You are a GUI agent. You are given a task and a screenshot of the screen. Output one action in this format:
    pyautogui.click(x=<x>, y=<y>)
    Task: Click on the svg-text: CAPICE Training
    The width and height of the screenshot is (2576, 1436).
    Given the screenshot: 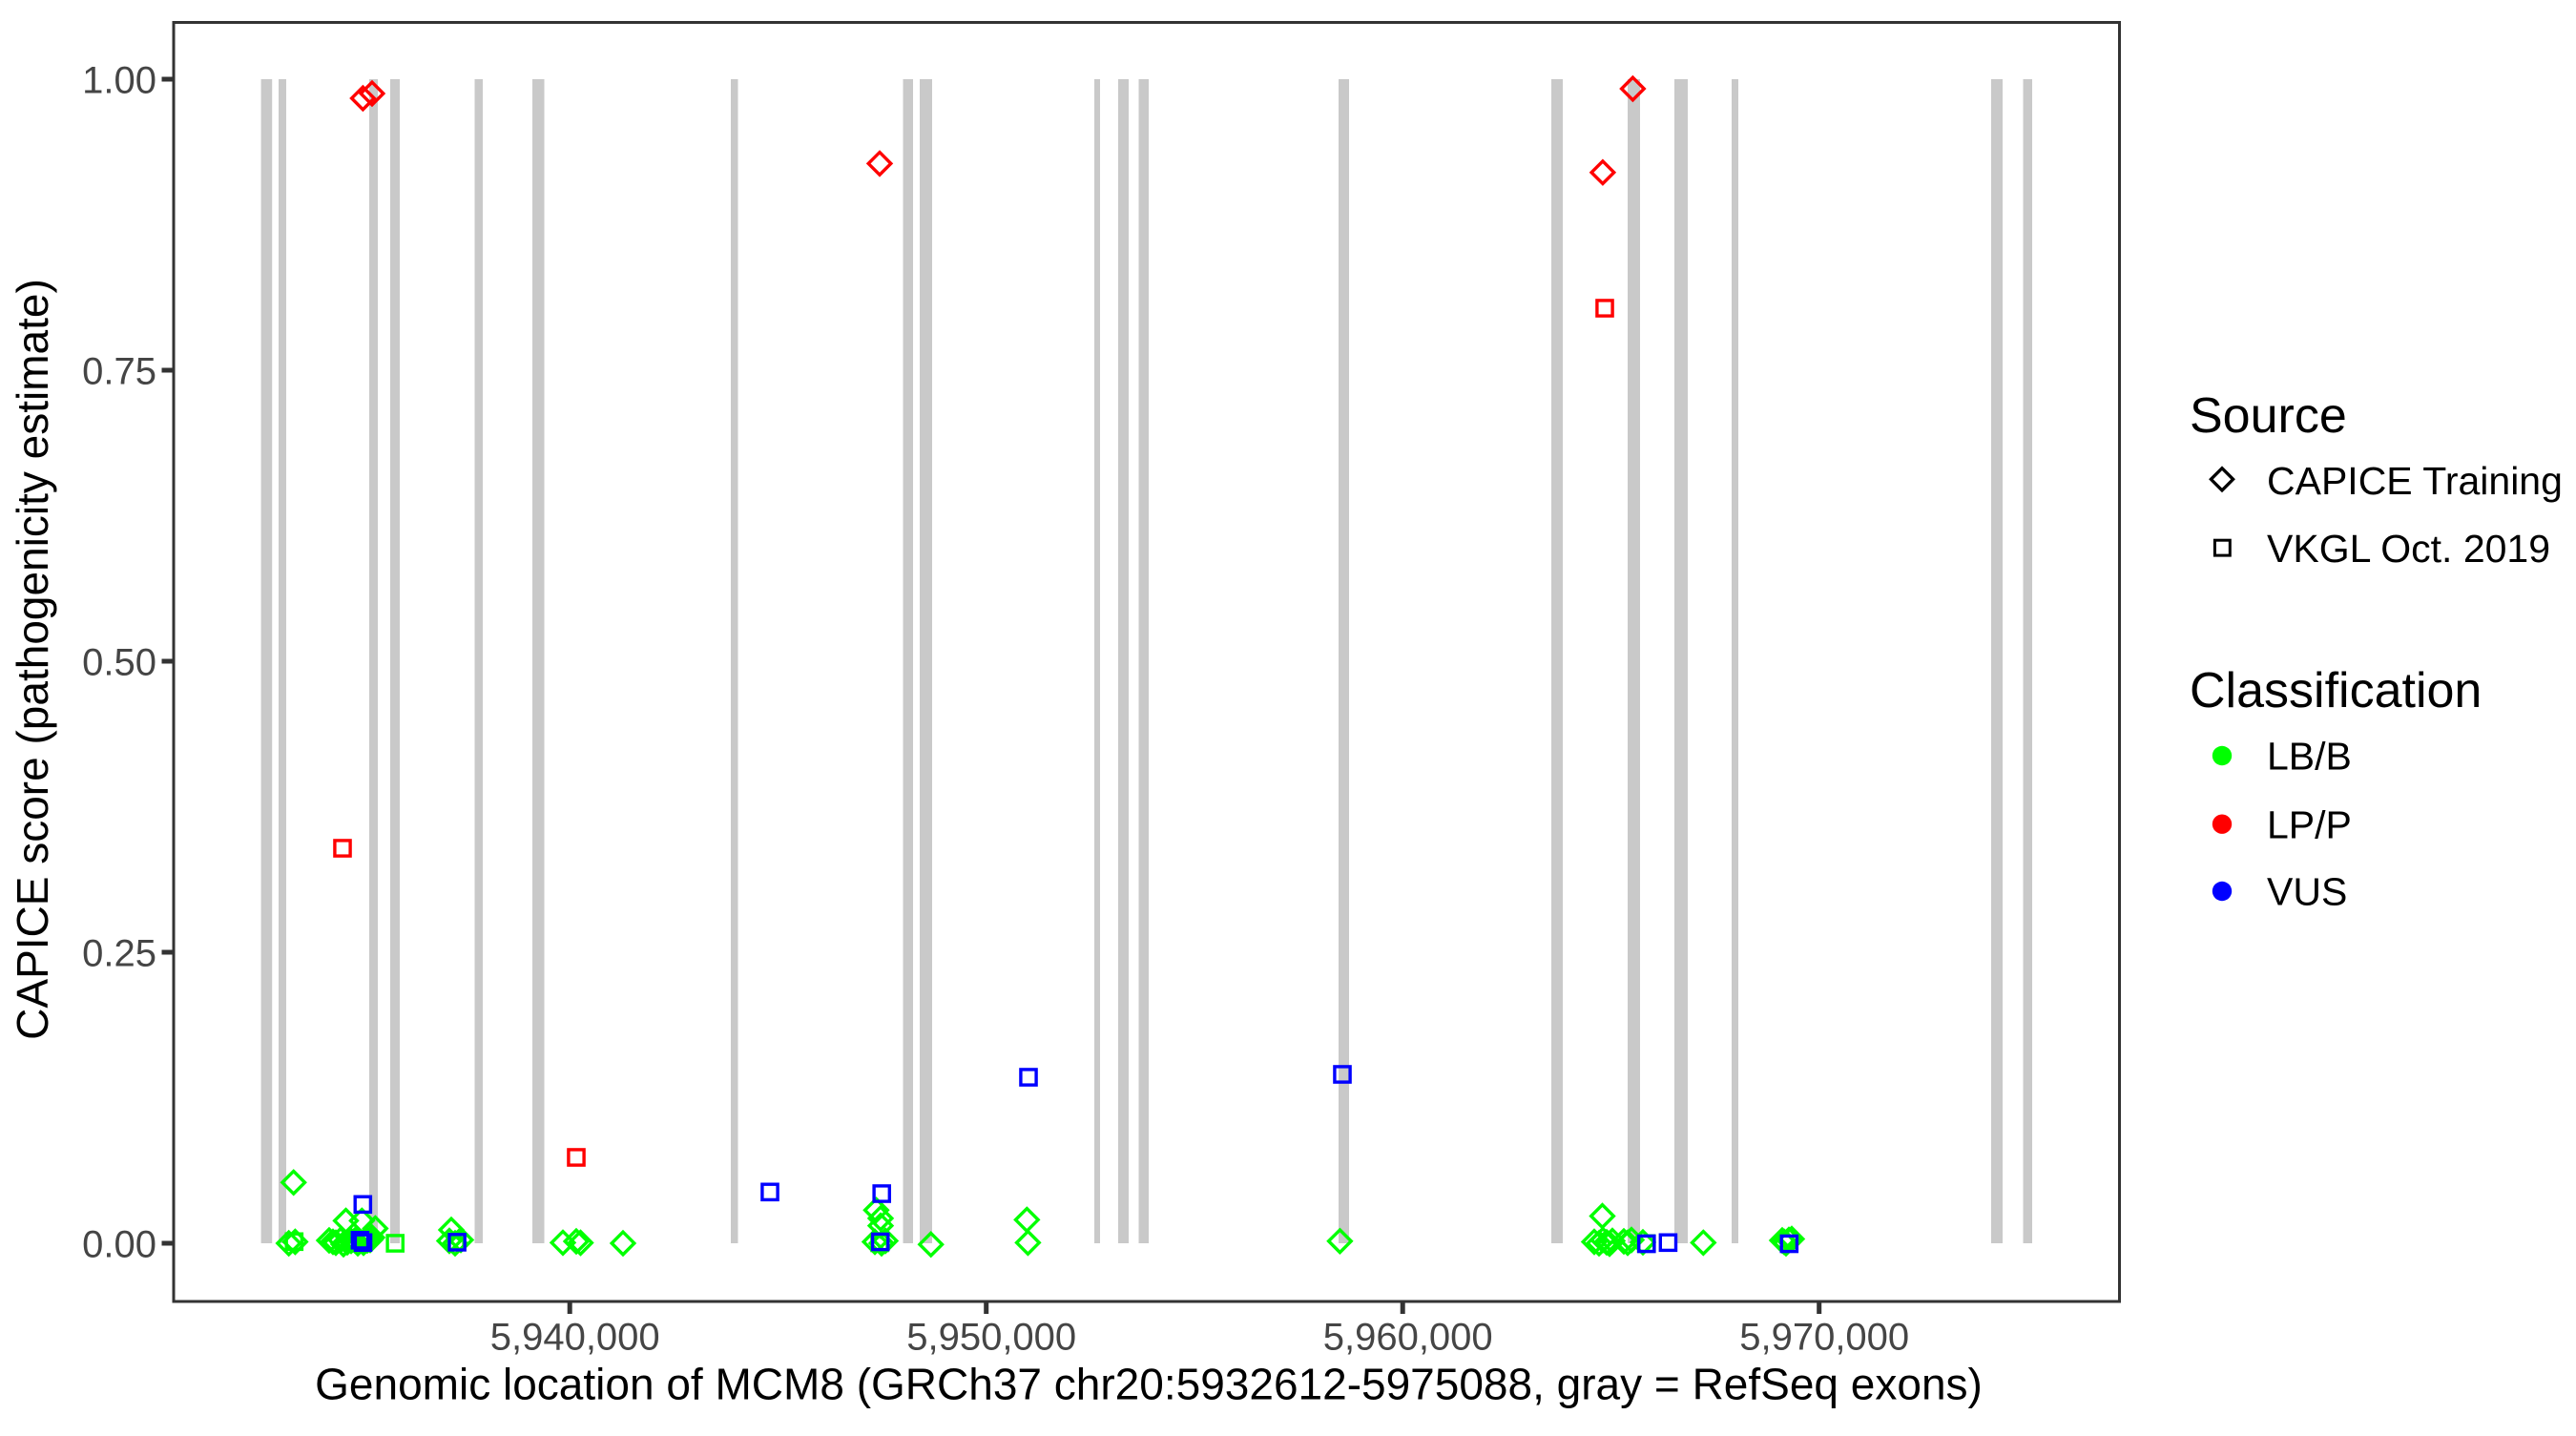 What is the action you would take?
    pyautogui.click(x=2415, y=481)
    